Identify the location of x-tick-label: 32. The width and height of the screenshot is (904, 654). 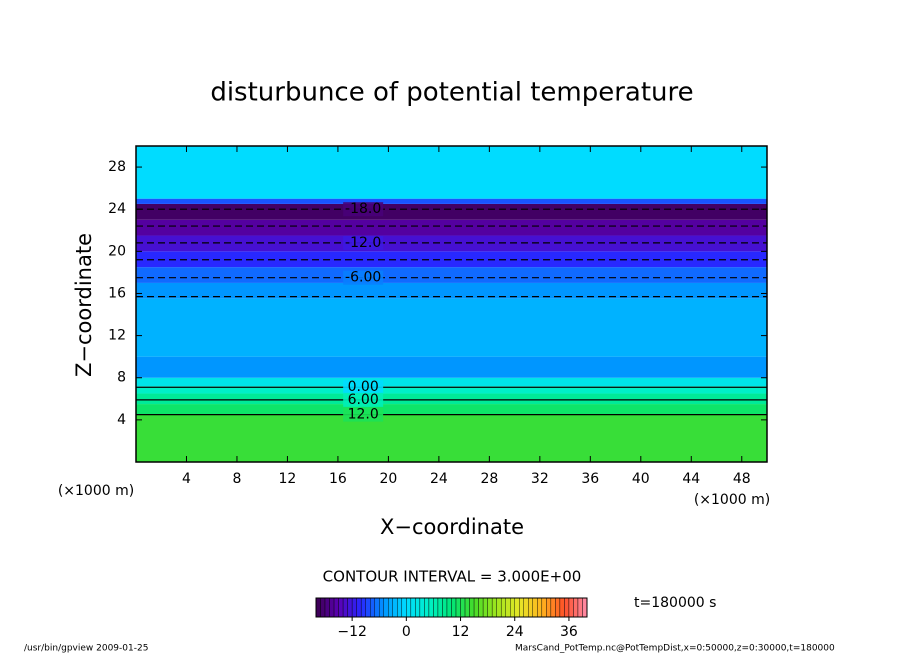
(540, 479).